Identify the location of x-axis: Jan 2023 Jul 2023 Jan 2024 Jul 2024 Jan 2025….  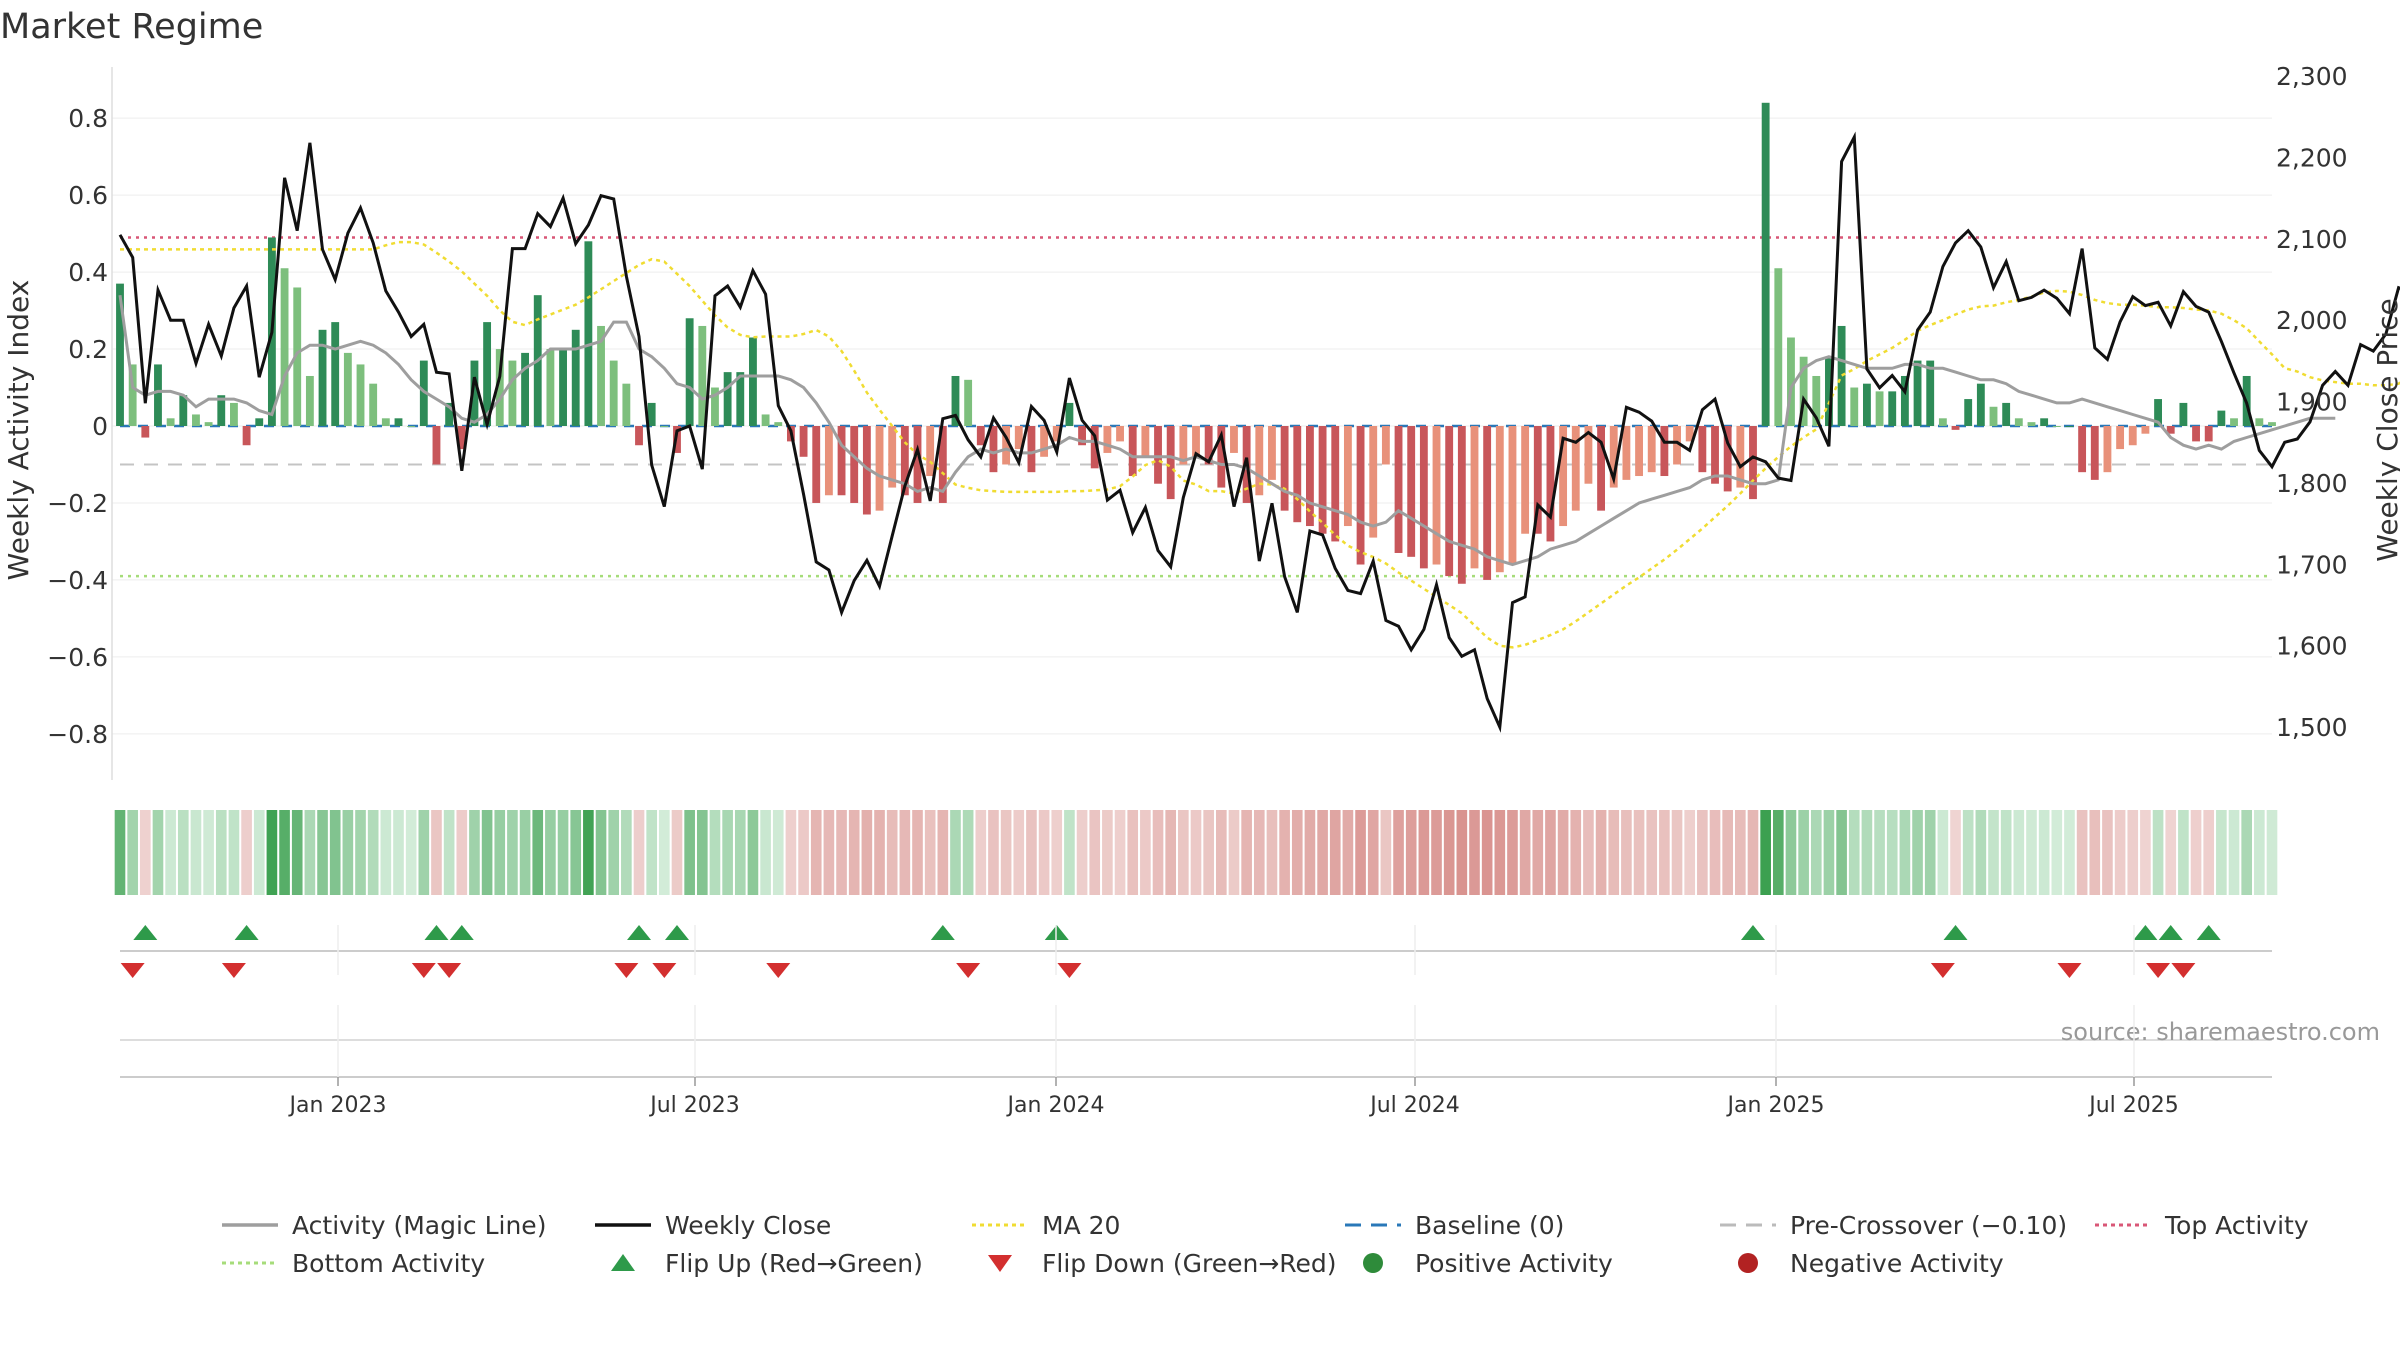
(1233, 1021).